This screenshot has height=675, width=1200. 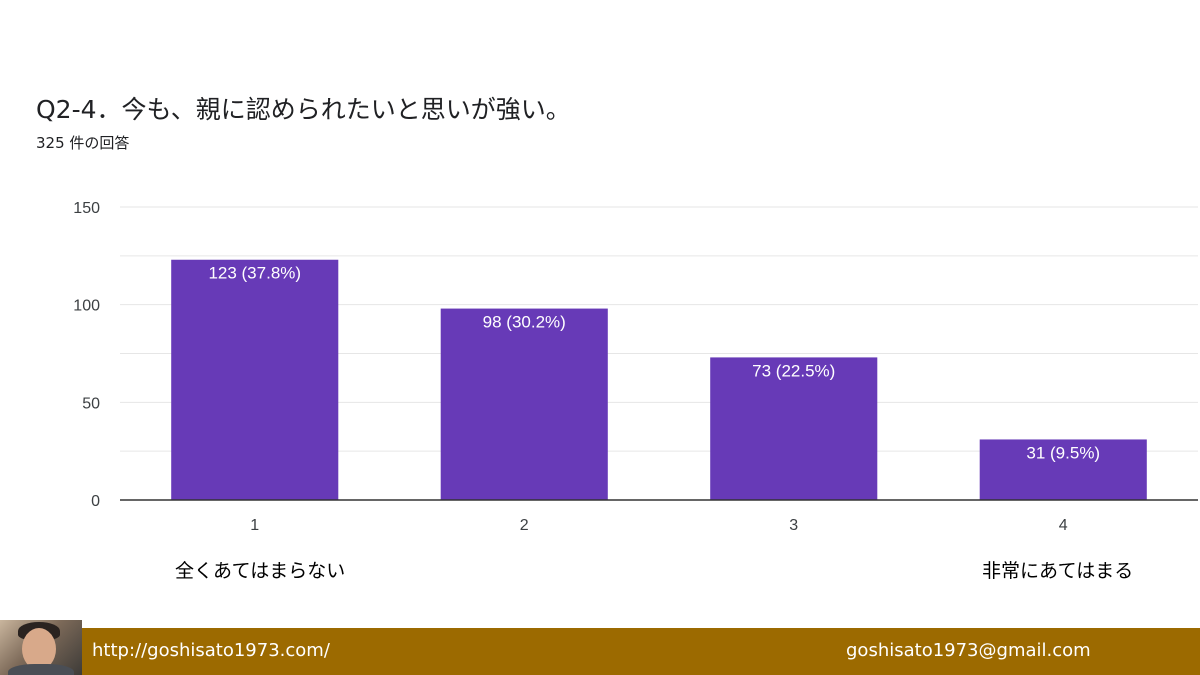 I want to click on x-axis-ticks: 1 2 3 4, so click(x=659, y=525).